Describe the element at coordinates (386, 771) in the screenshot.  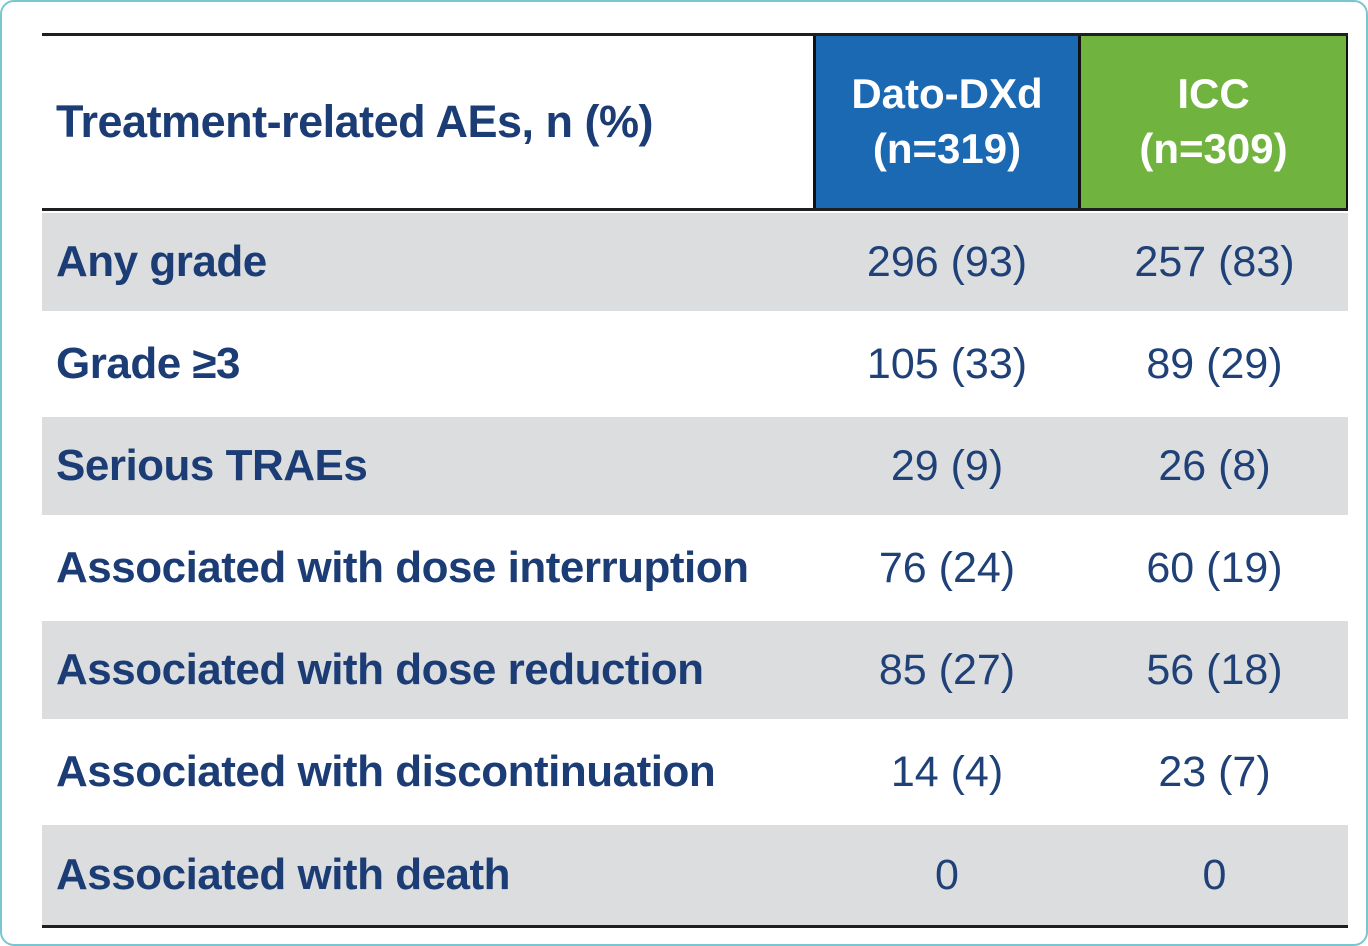
I see `row-label: Associated with discontinuation` at that location.